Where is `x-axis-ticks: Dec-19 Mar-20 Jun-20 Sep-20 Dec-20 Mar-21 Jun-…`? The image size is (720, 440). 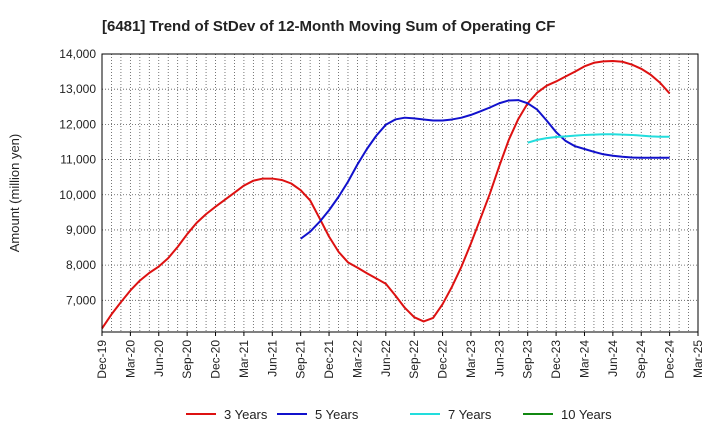
x-axis-ticks: Dec-19 Mar-20 Jun-20 Sep-20 Dec-20 Mar-21 Jun-… is located at coordinates (400, 355).